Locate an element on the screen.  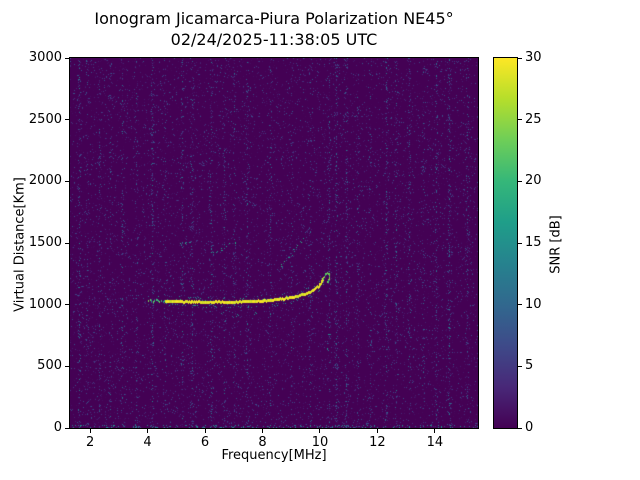
y-tick-label: 0 is located at coordinates (57, 427).